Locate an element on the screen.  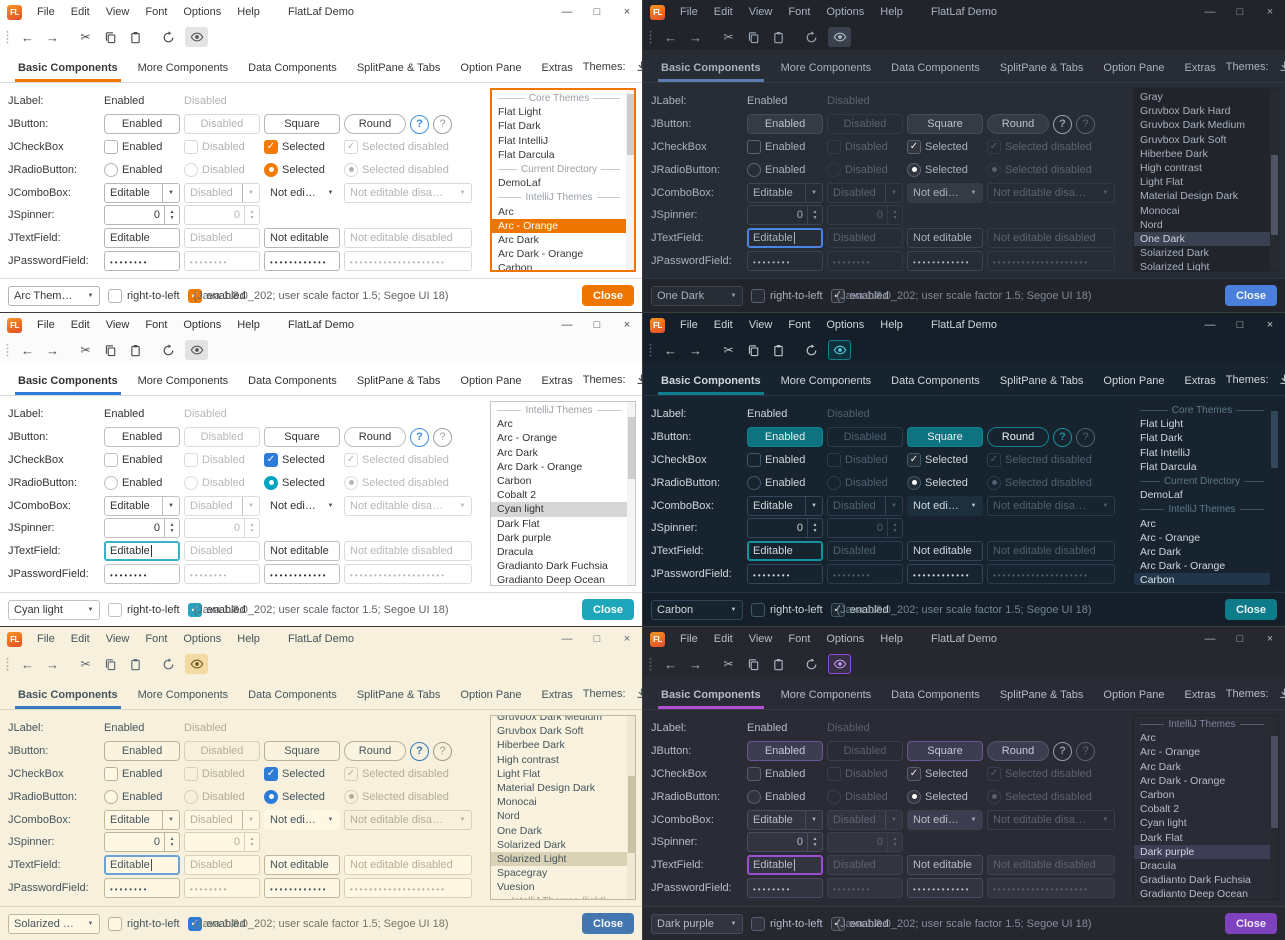
tab-splitpane-tabs: SplitPane & Tabs is located at coordinates (1041, 68).